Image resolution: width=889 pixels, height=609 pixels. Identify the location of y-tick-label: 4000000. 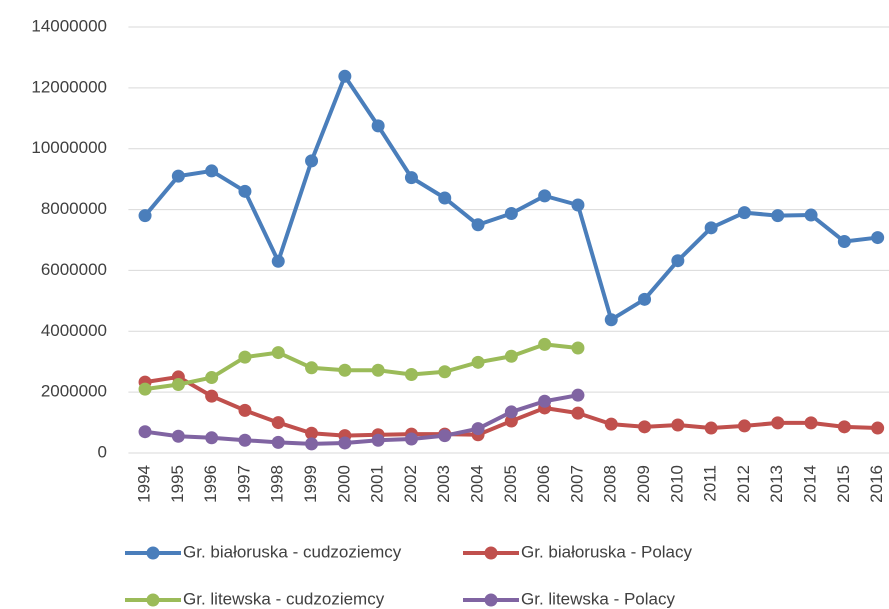
(74, 330).